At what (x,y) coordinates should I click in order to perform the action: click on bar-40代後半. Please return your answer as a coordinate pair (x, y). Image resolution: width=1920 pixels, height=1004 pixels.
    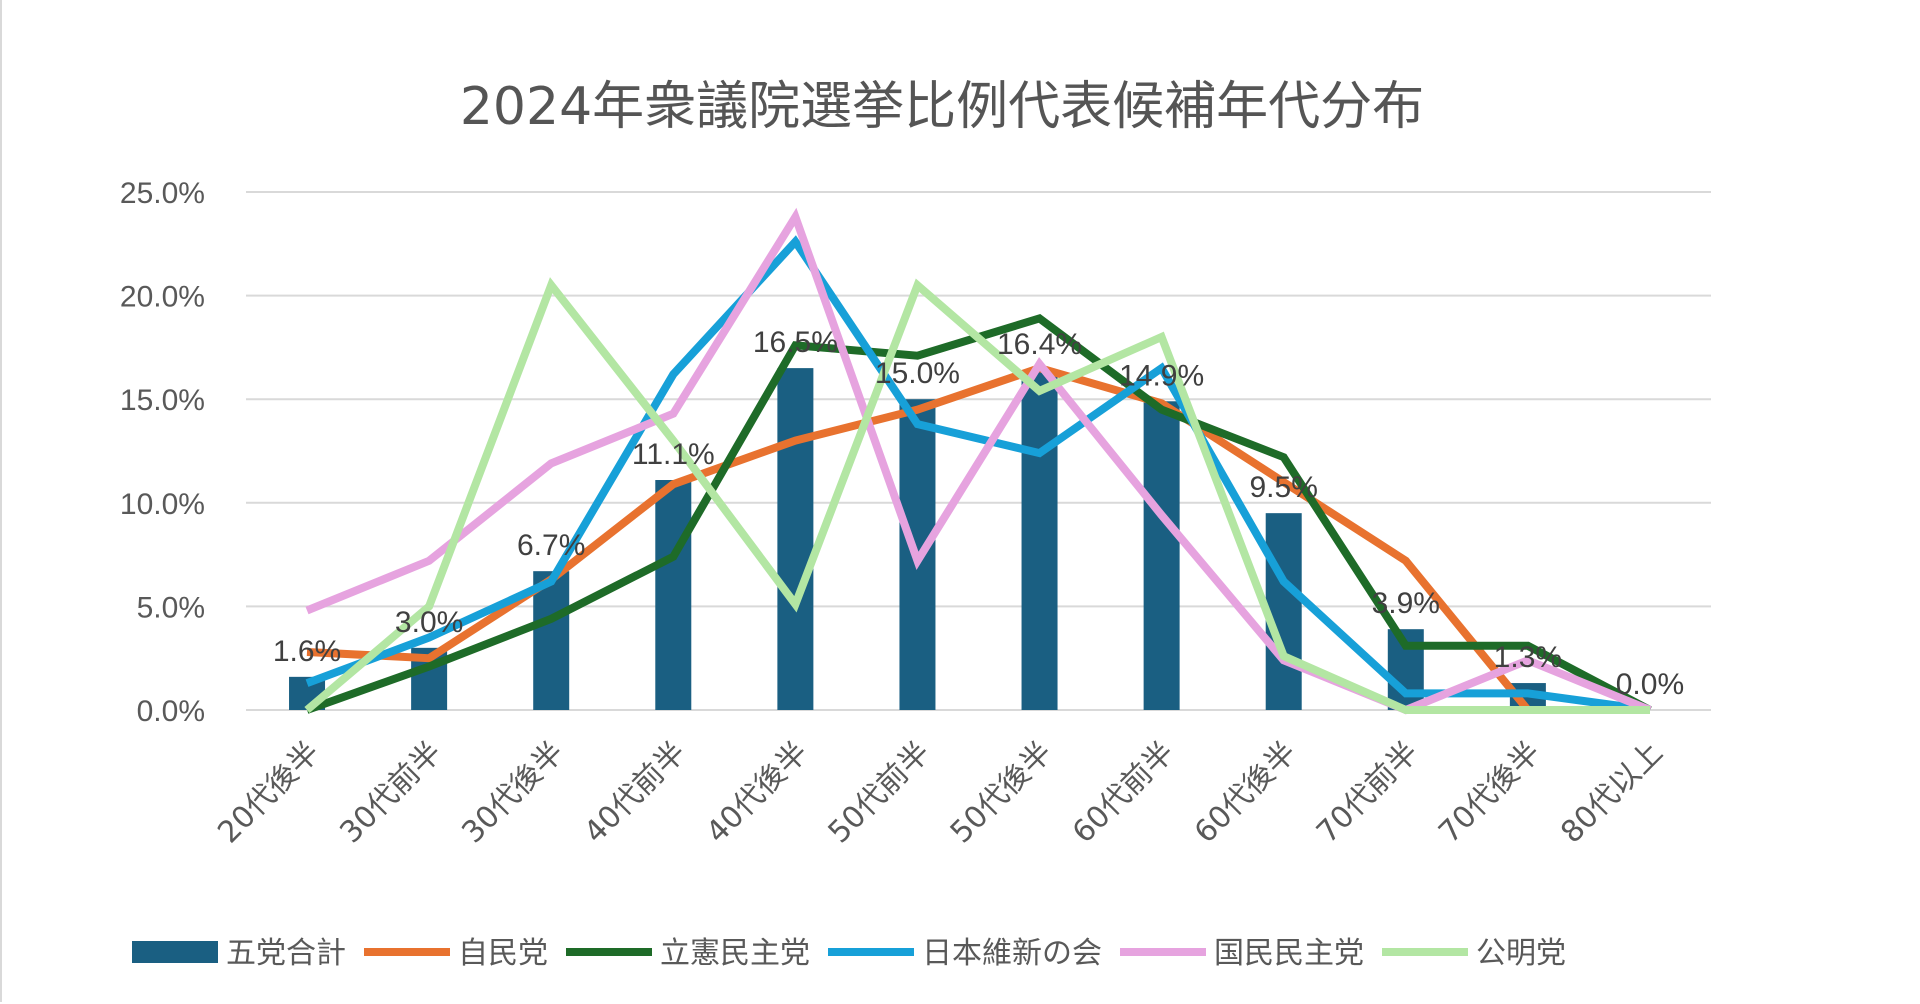
    Looking at the image, I should click on (795, 539).